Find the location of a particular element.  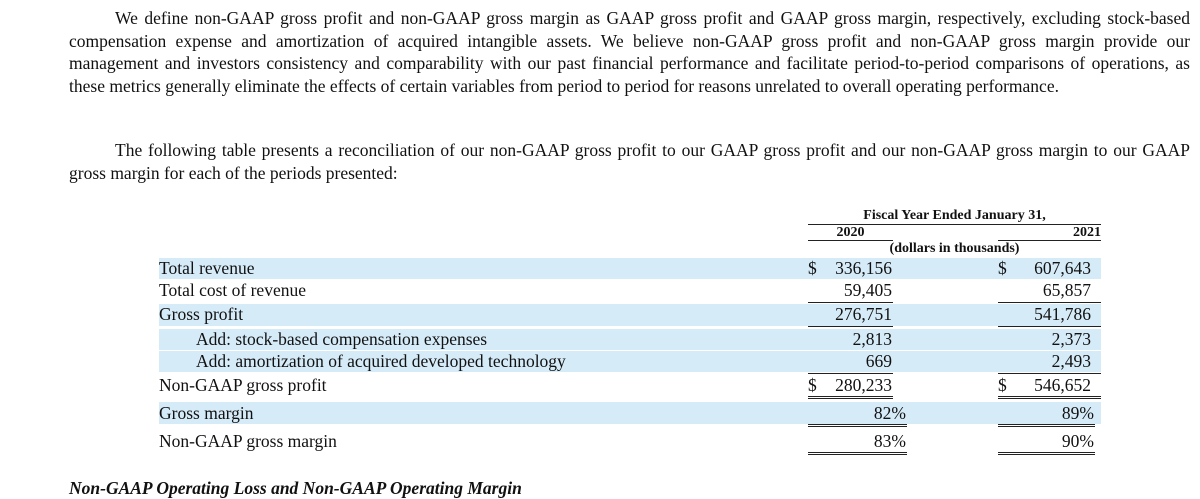

total-double-rule-2021 is located at coordinates (1049, 397).